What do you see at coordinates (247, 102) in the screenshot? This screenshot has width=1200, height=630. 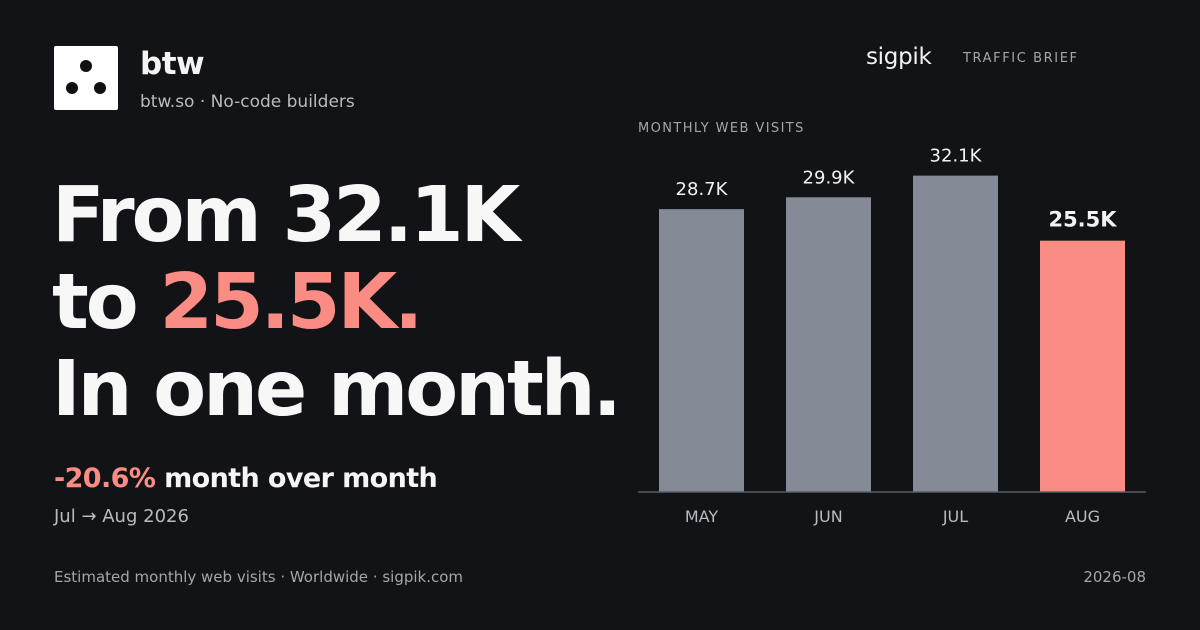 I see `brand-subtitle: btw.so · No-code builders` at bounding box center [247, 102].